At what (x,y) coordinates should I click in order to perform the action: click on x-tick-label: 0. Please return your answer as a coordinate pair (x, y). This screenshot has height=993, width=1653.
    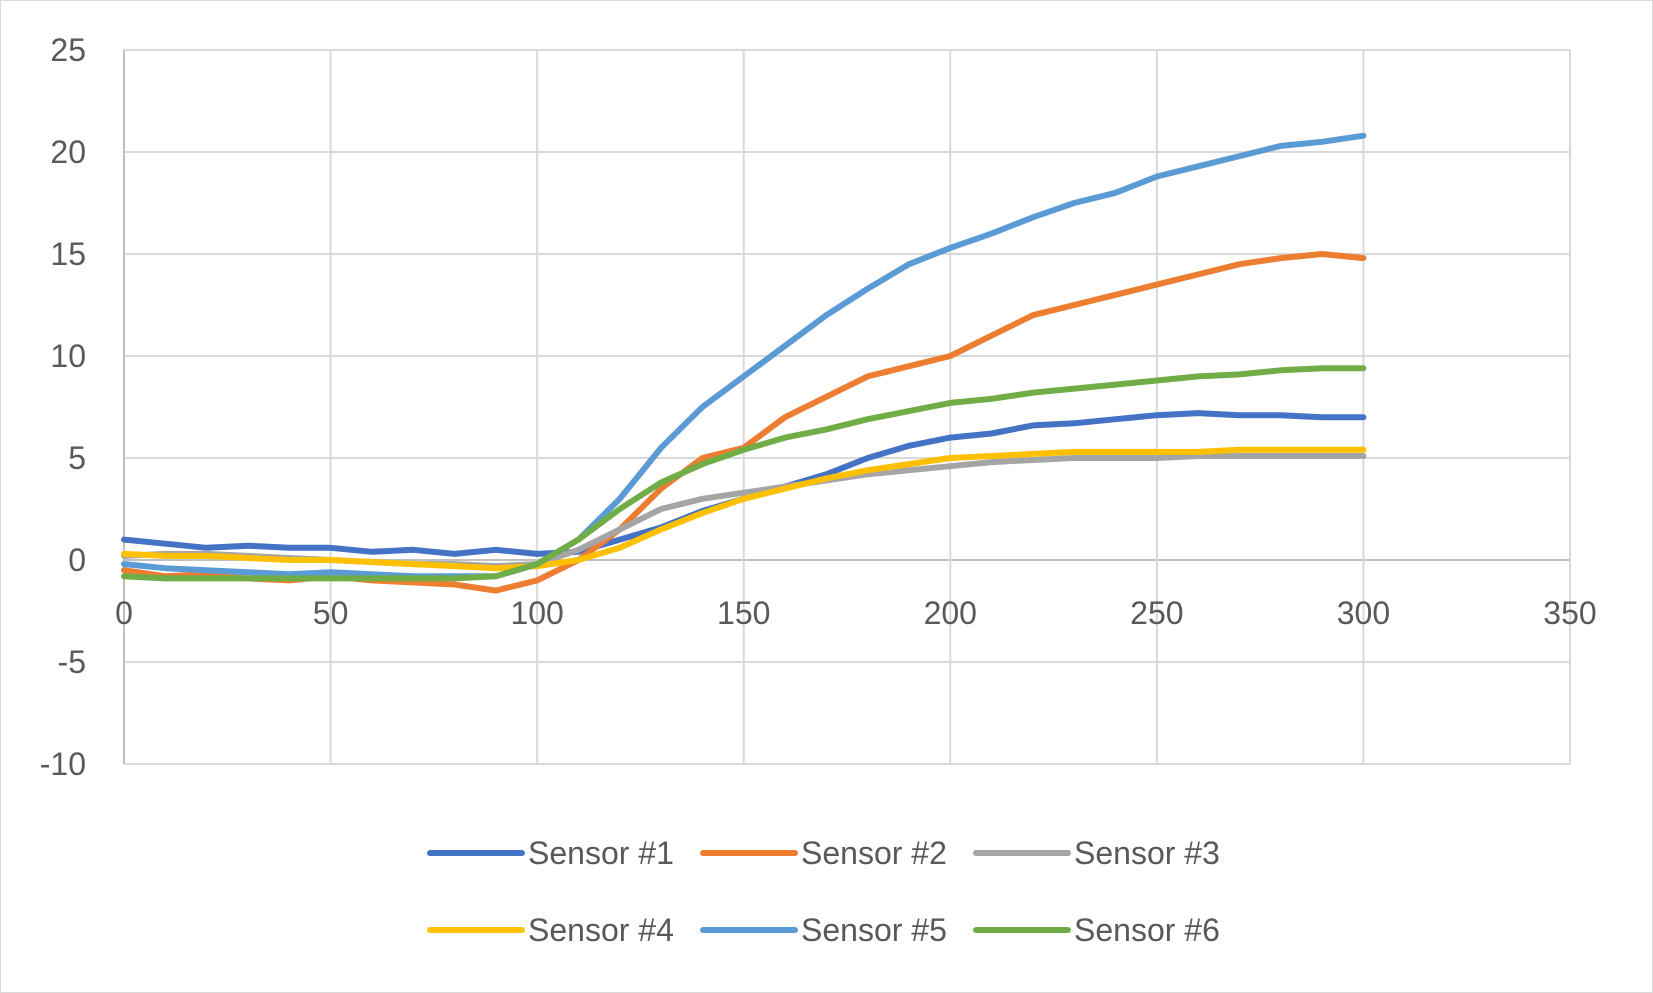
    Looking at the image, I should click on (124, 613).